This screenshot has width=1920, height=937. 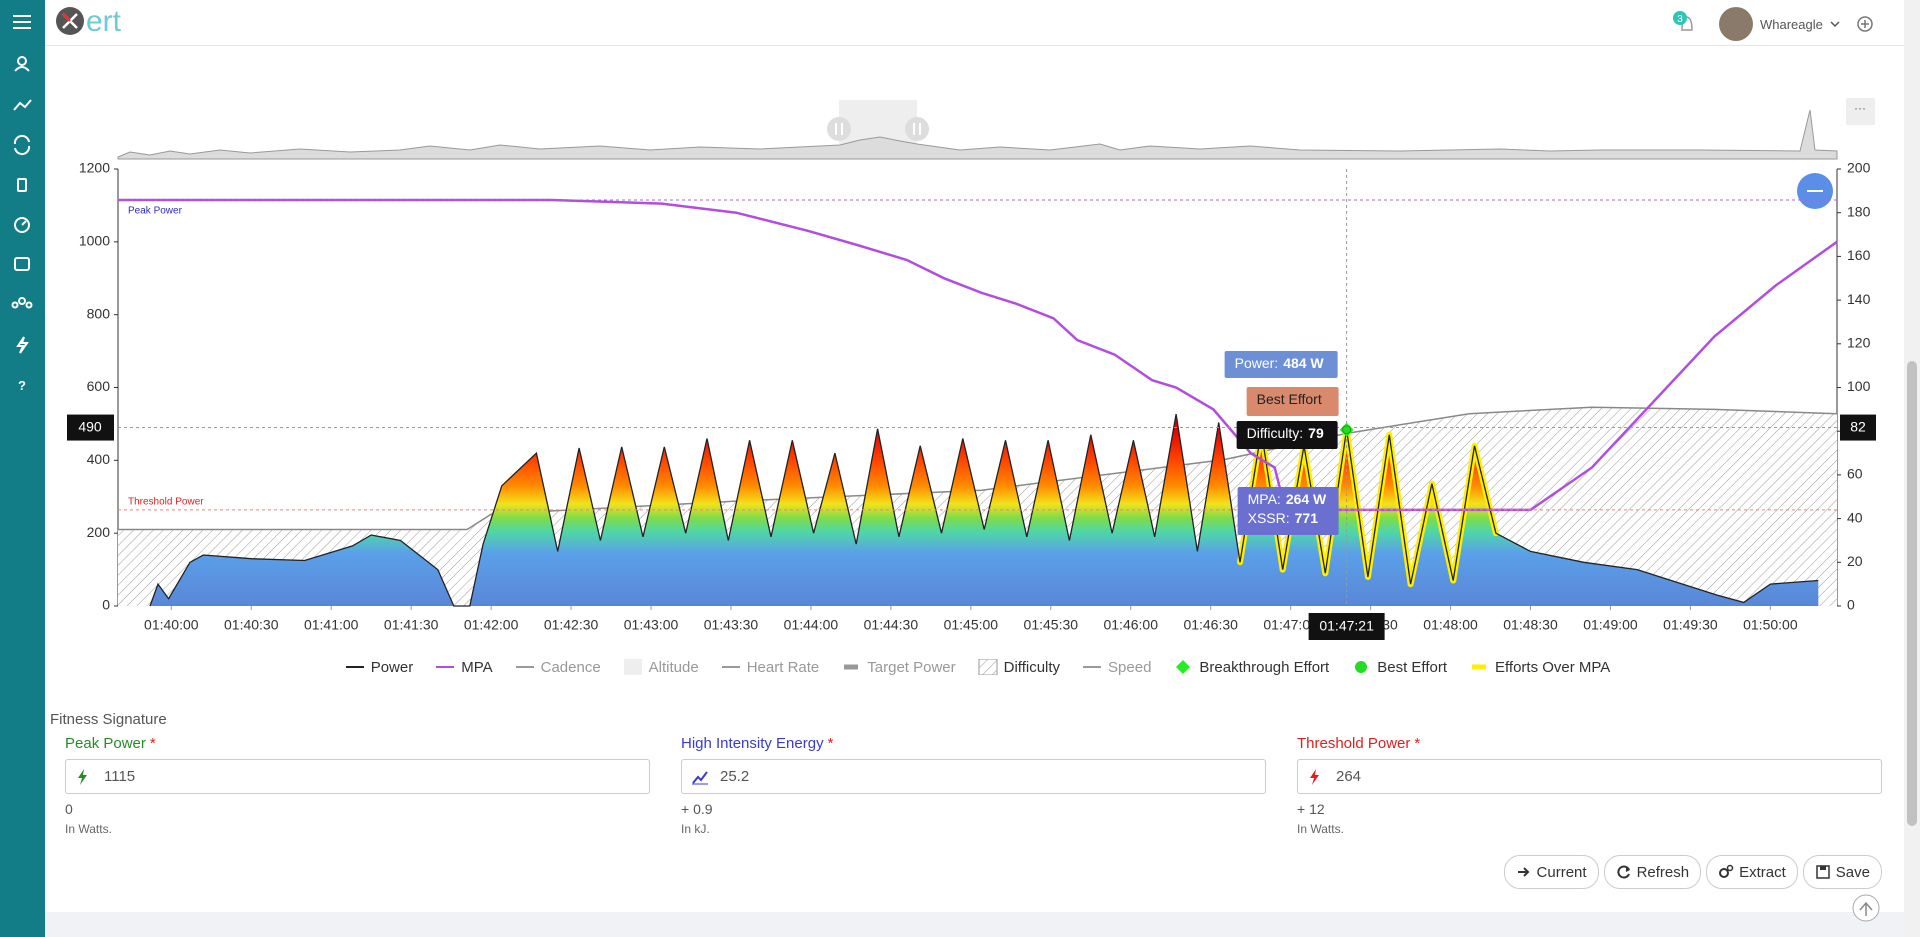 What do you see at coordinates (770, 667) in the screenshot?
I see `legend-item: Heart Rate` at bounding box center [770, 667].